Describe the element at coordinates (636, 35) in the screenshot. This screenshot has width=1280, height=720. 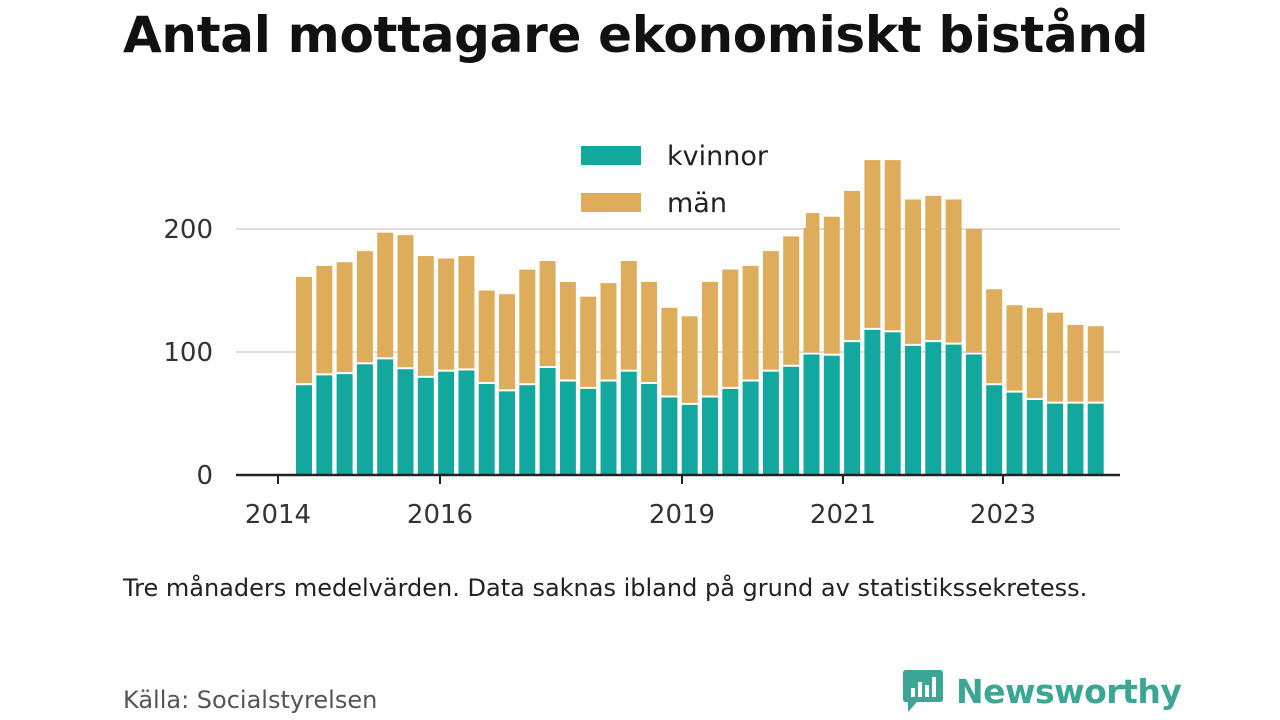
I see `chart-title: Antal mottagare ekonomiskt bistånd` at that location.